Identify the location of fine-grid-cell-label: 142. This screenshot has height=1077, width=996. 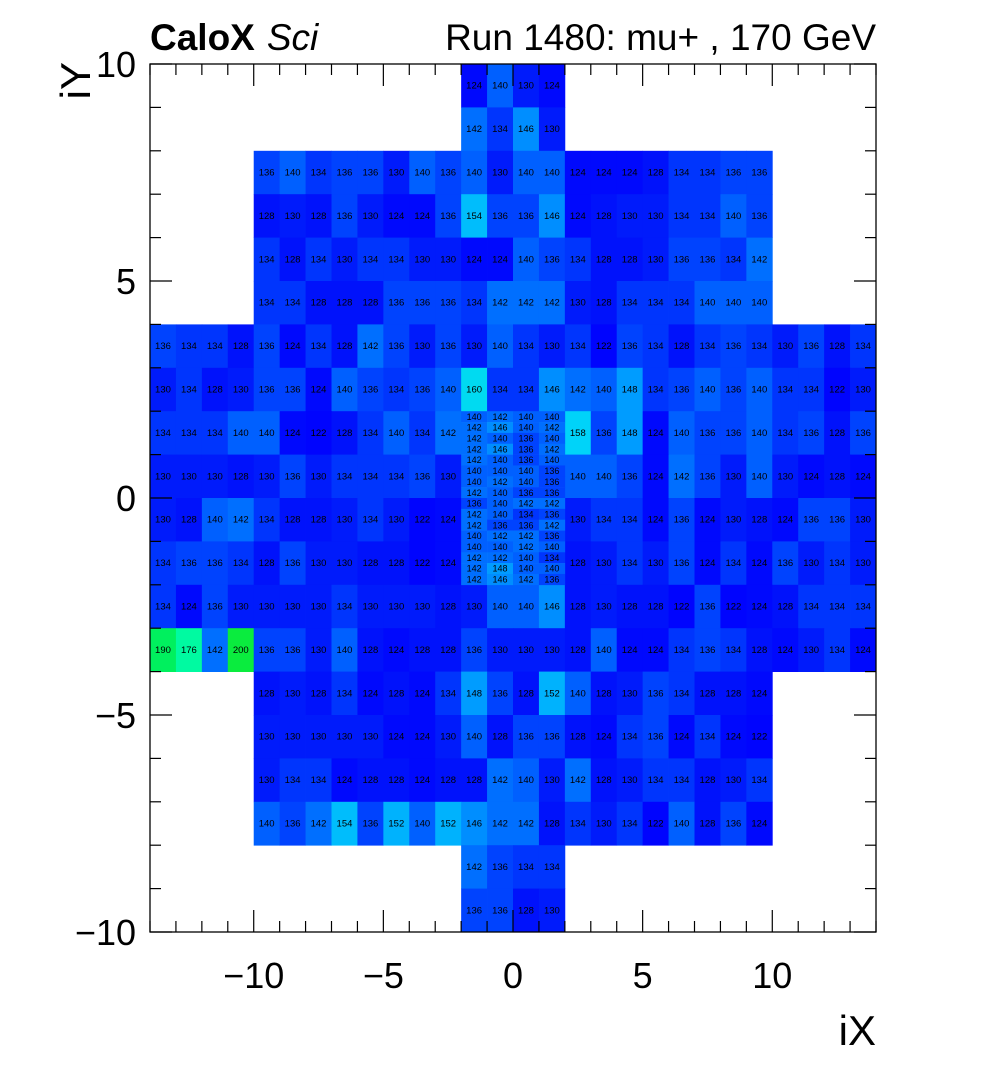
(474, 580).